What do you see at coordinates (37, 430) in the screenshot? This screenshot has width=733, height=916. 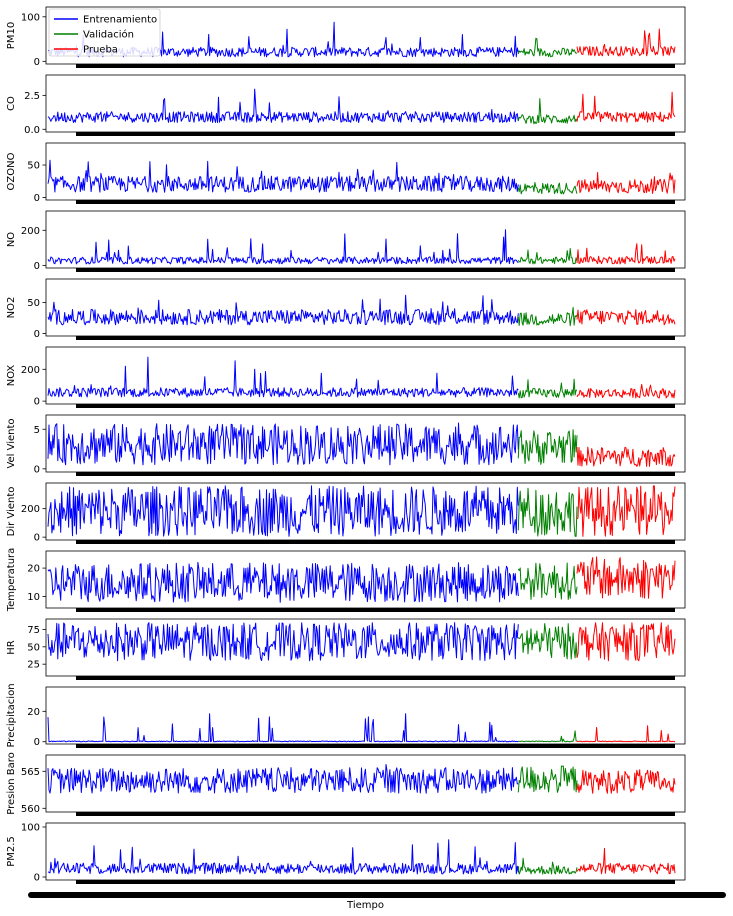 I see `y-tick-label: 5` at bounding box center [37, 430].